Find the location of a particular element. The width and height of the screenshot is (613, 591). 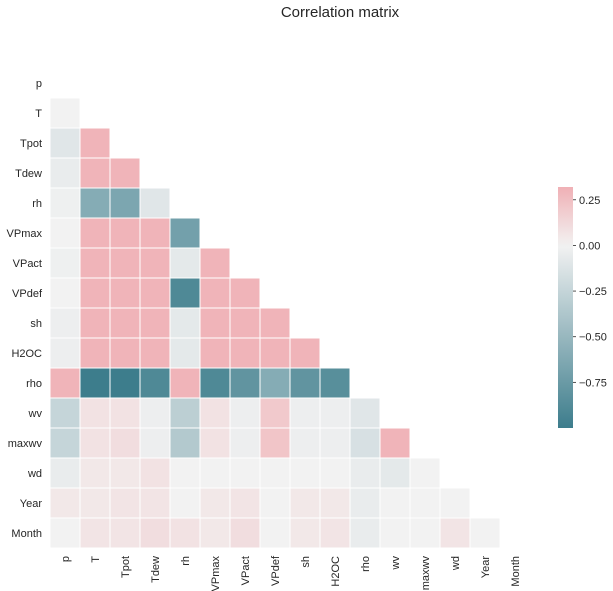

x-tick-label: wd is located at coordinates (456, 563).